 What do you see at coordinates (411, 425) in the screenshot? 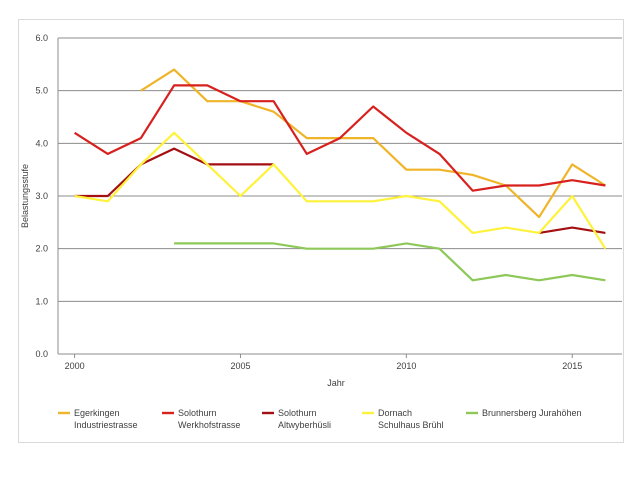
I see `legend-label-3: Schulhaus Brühl` at bounding box center [411, 425].